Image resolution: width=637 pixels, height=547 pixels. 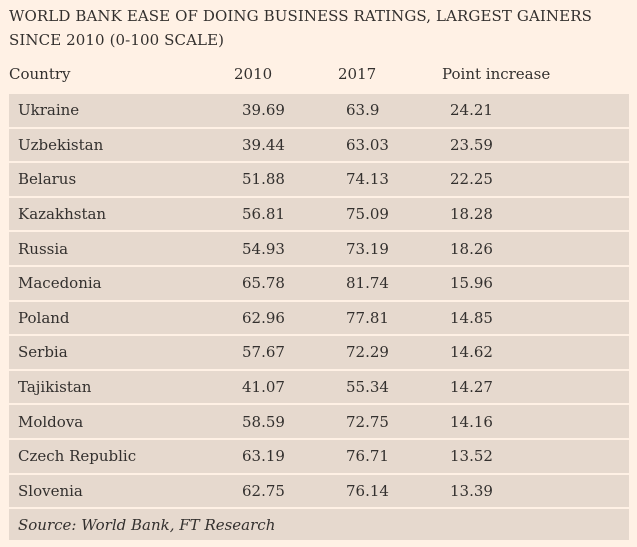 I want to click on table-header: Country 2010 2017 Point increase, so click(x=319, y=74).